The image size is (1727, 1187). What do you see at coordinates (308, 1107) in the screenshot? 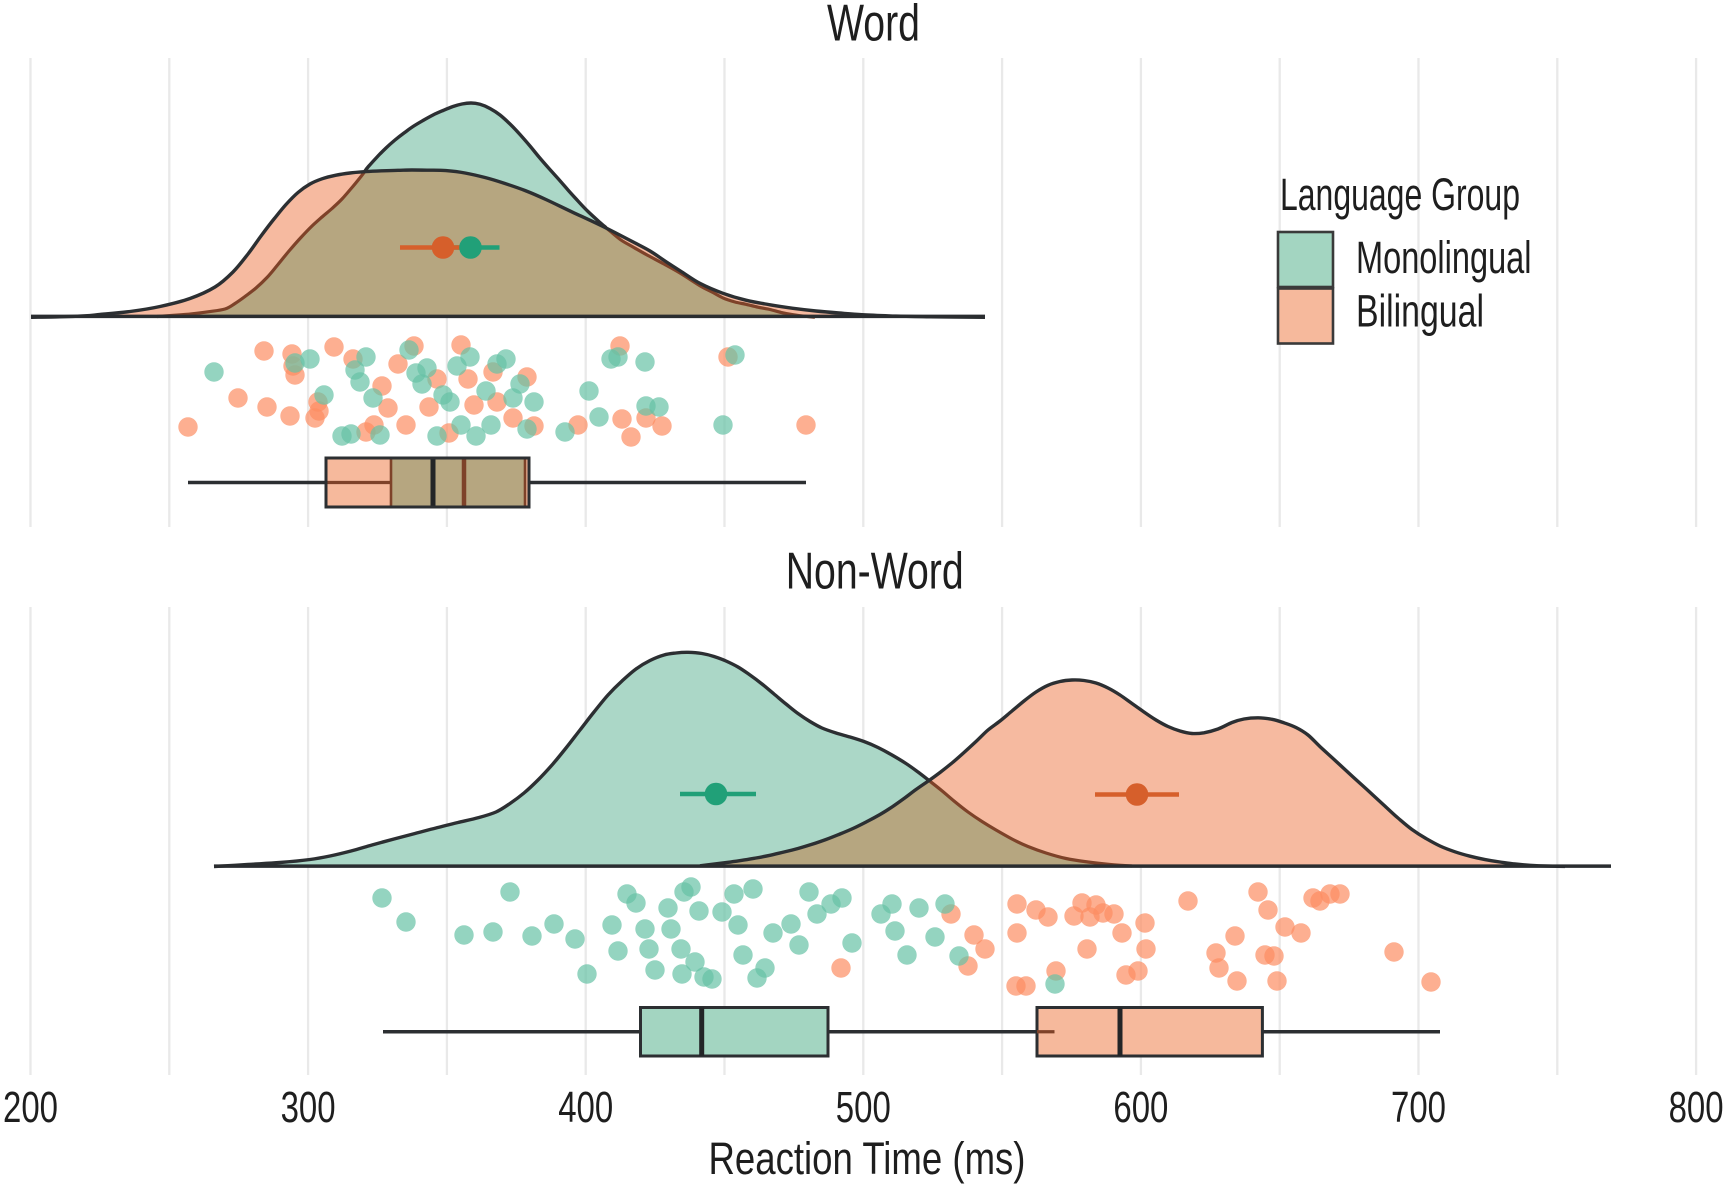
I see `svg-text: 300` at bounding box center [308, 1107].